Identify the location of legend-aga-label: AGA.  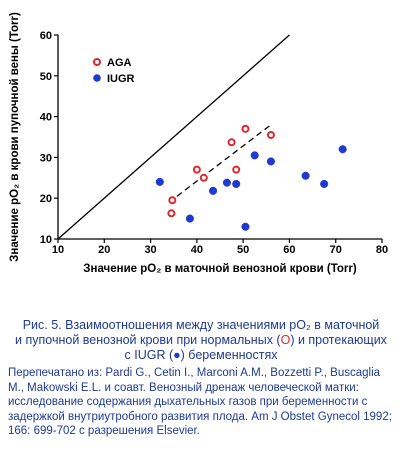
(119, 63).